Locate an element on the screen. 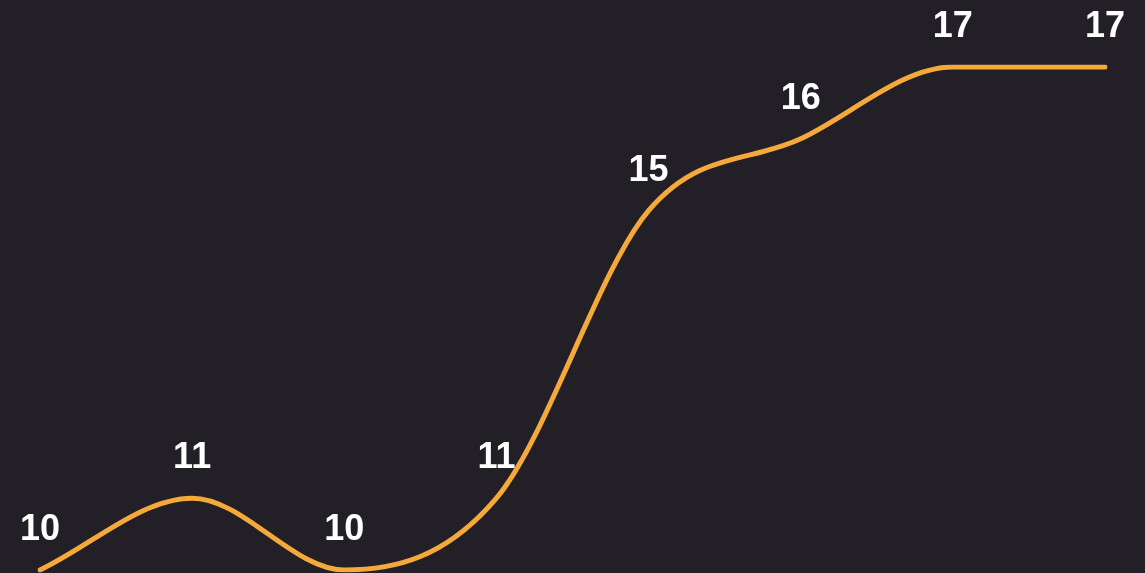 Image resolution: width=1145 pixels, height=573 pixels. data-label: 15 is located at coordinates (648, 168).